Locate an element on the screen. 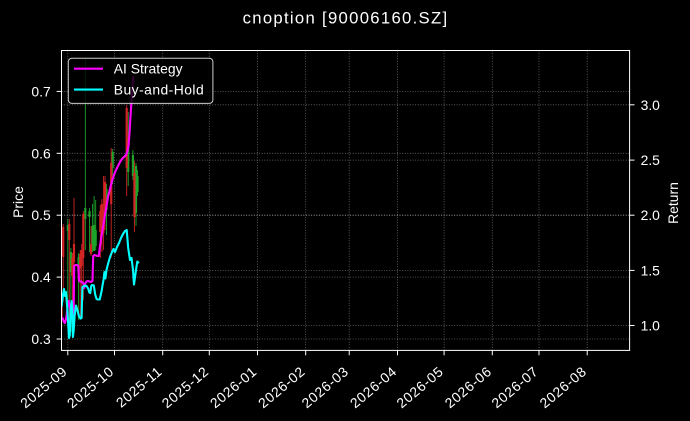 This screenshot has height=421, width=690. svg-text: 1.5 is located at coordinates (651, 270).